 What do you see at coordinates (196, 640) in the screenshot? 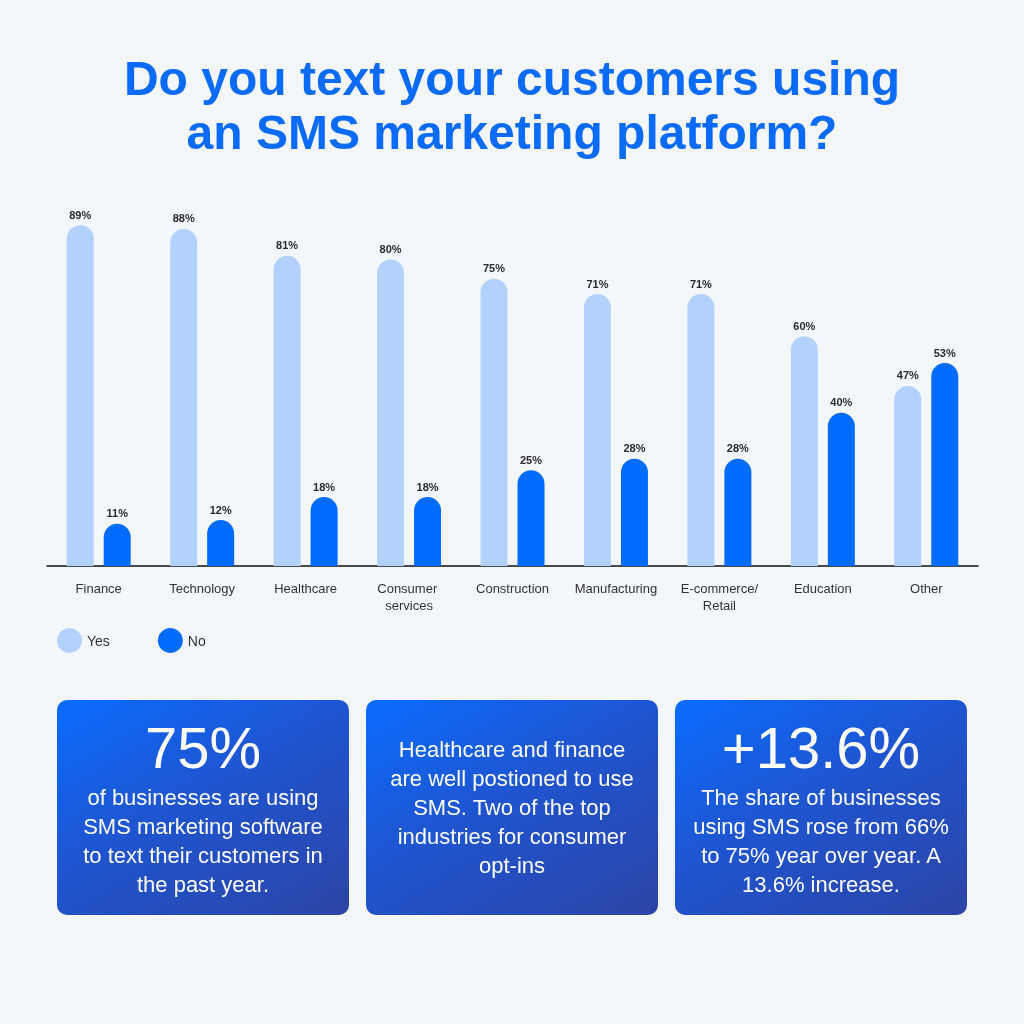
I see `legend-label: No` at bounding box center [196, 640].